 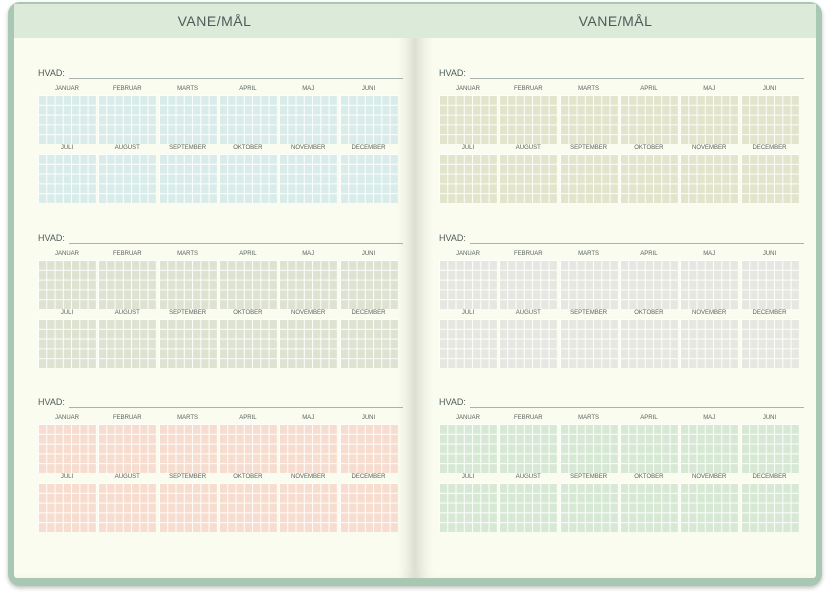 I want to click on month-block: MARTS, so click(x=588, y=114).